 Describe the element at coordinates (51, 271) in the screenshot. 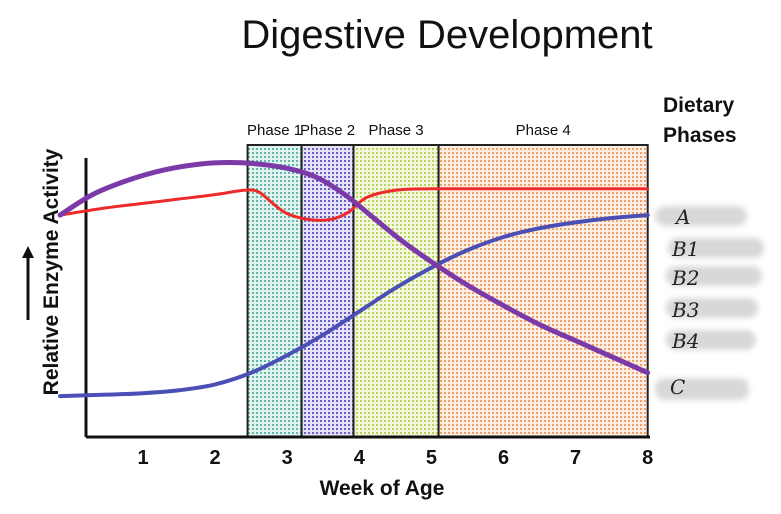

I see `y-axis-label: Relative Enzyme Activity` at that location.